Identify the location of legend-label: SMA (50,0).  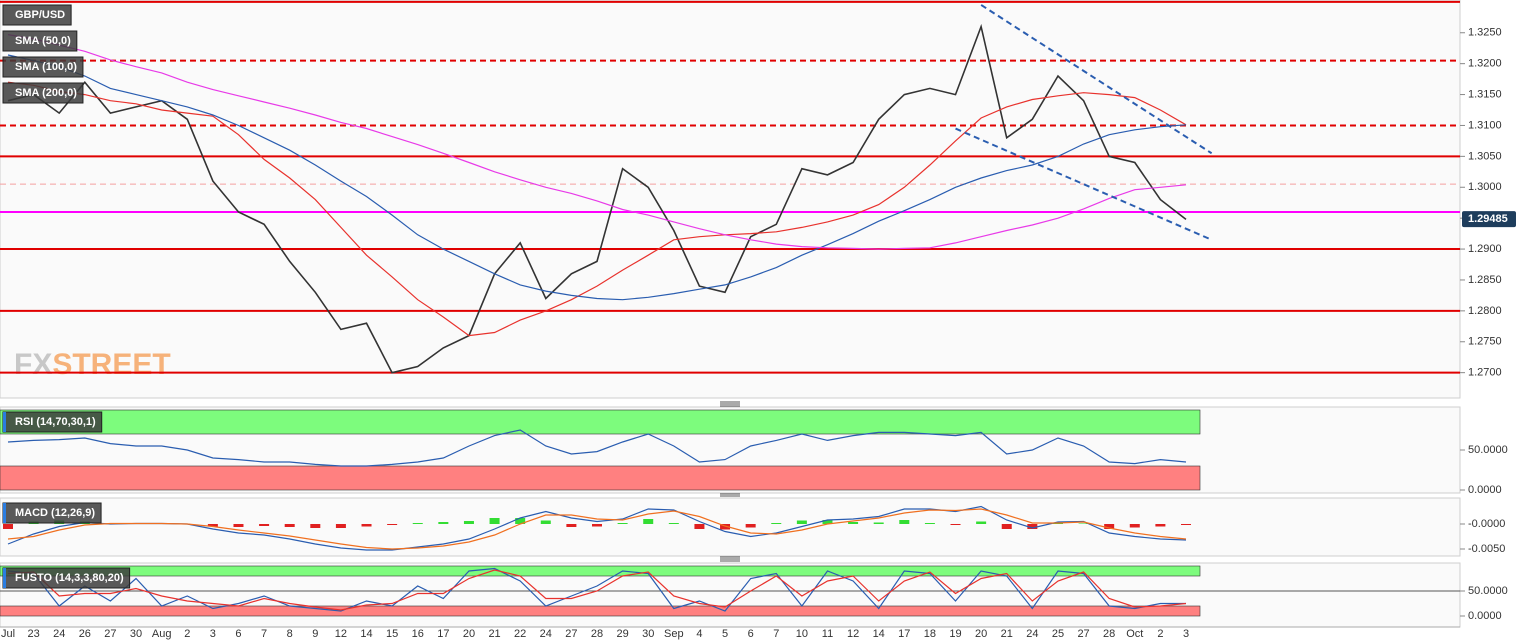
(43, 41).